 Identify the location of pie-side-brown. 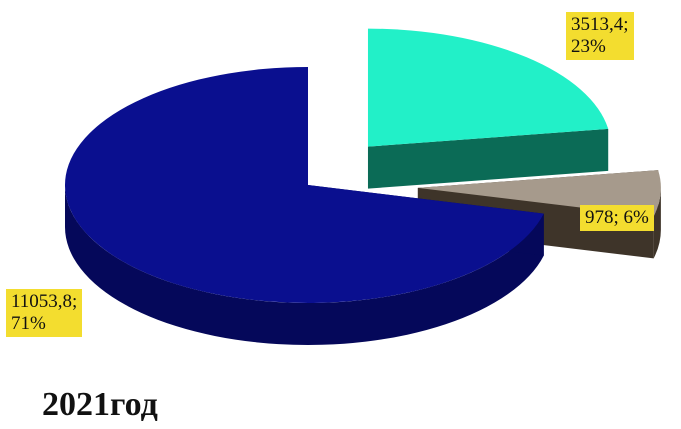
(657, 223).